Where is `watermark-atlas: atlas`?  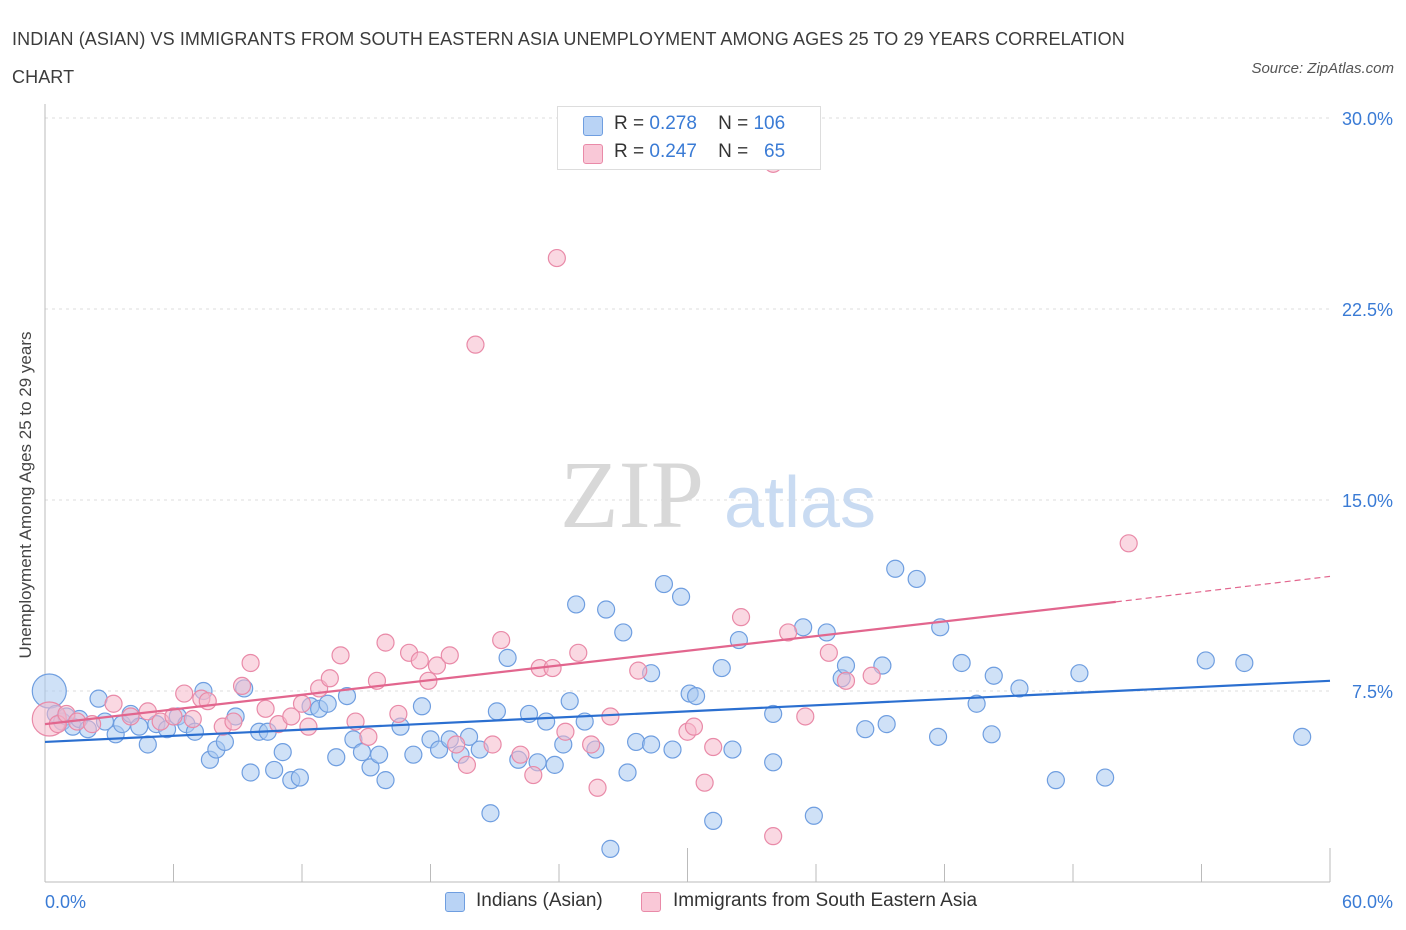 watermark-atlas: atlas is located at coordinates (800, 503).